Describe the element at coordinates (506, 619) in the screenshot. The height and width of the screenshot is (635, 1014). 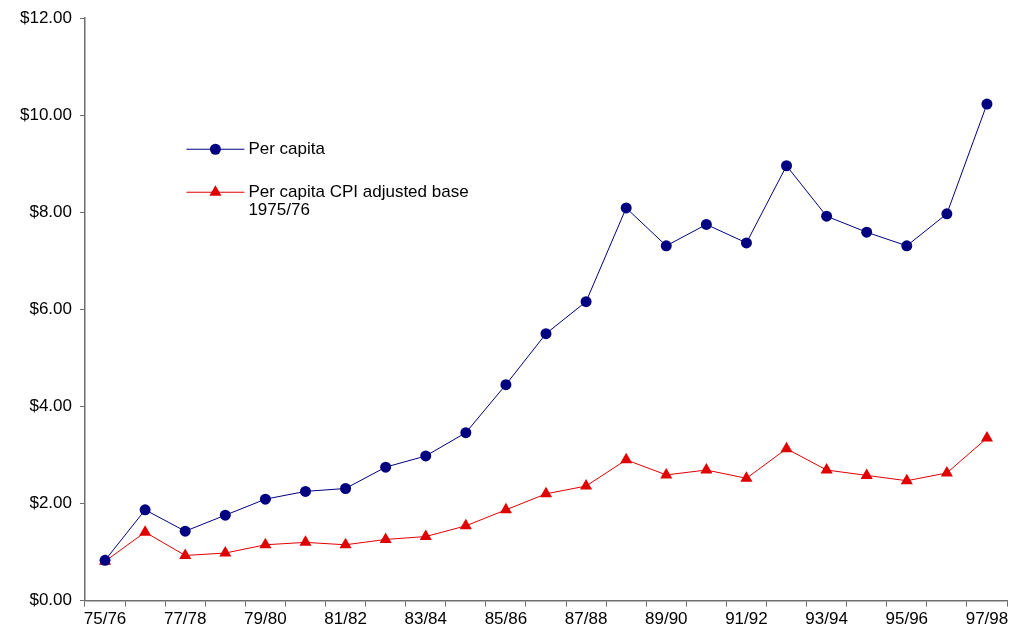
I see `x-tick-label: 85/86` at that location.